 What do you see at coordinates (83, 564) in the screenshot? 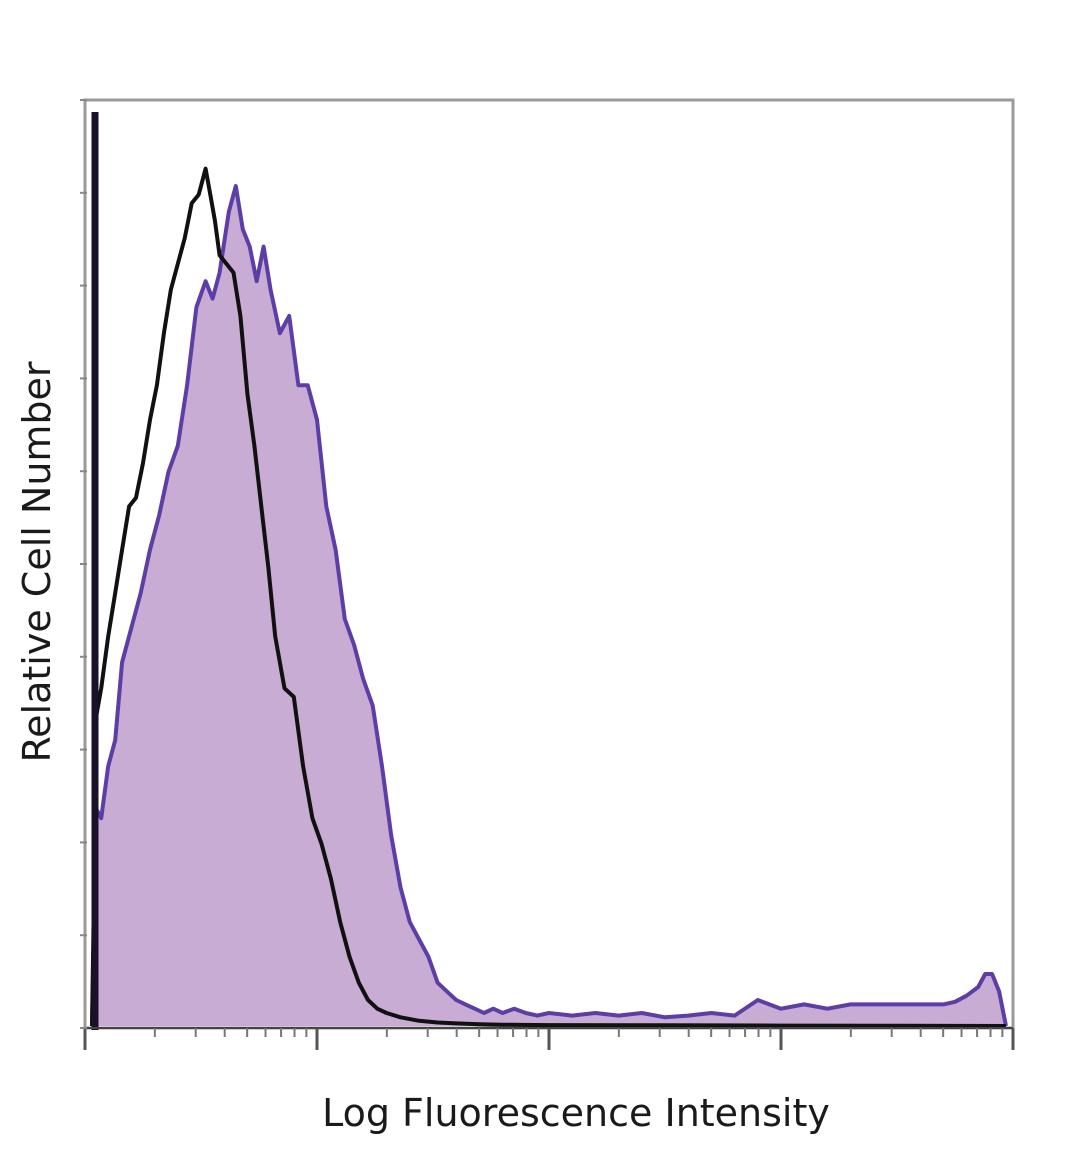
I see `y-tick-layer` at bounding box center [83, 564].